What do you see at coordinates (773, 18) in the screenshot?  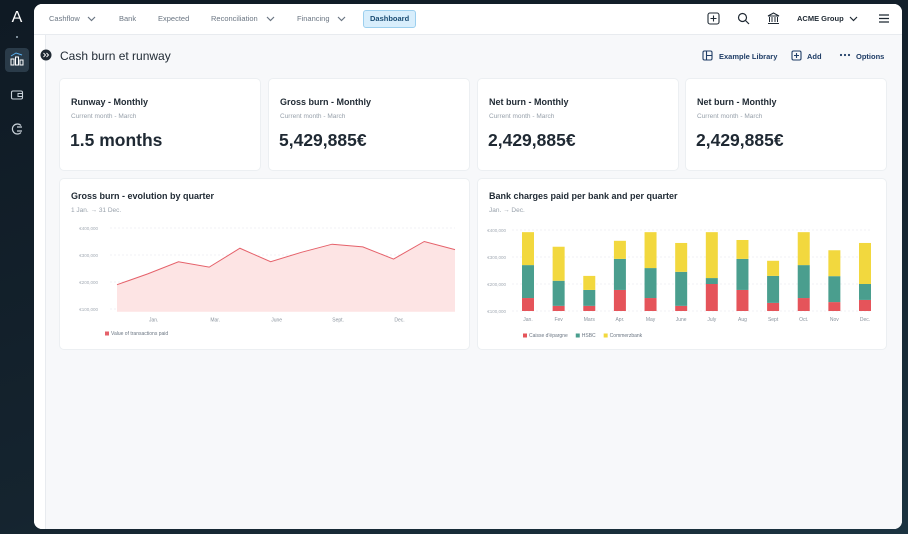 I see `bank-icon` at bounding box center [773, 18].